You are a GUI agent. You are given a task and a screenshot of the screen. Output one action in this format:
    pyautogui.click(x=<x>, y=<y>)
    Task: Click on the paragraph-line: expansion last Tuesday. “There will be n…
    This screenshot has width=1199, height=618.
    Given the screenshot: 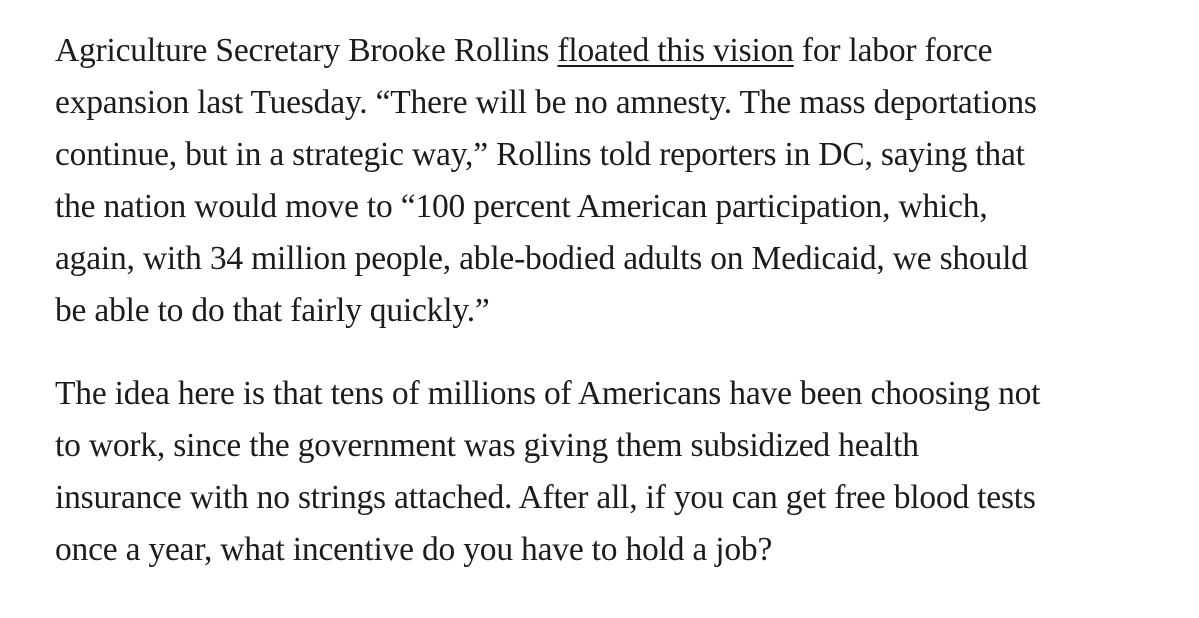 What is the action you would take?
    pyautogui.click(x=546, y=102)
    